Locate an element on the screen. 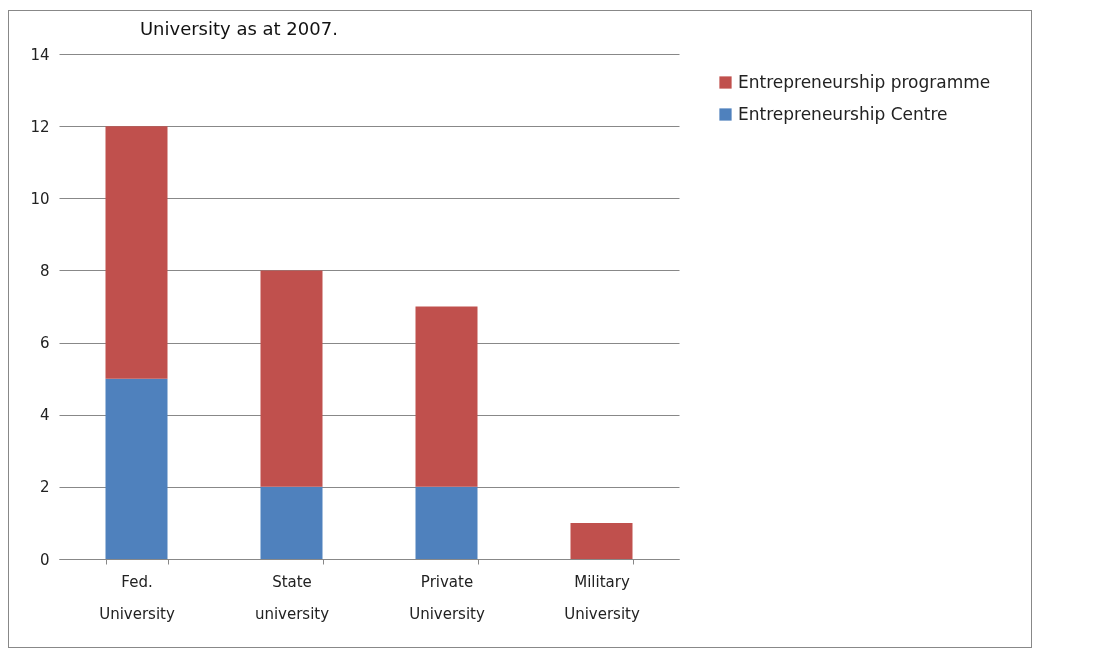  y-tick-label: 0 is located at coordinates (44, 559).